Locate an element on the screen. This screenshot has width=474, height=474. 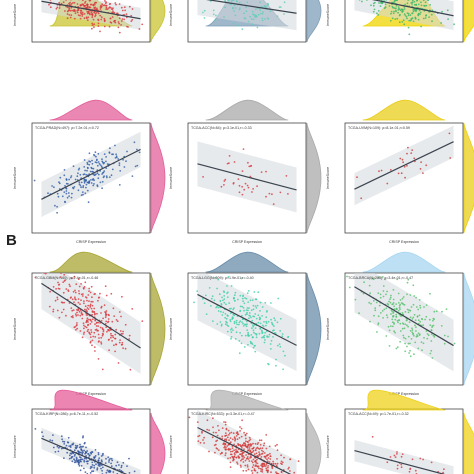
panel-title: TCGA-LGG(N=509): ρ=1.9e-01,r=-0.40 is located at coordinates (222, 278).